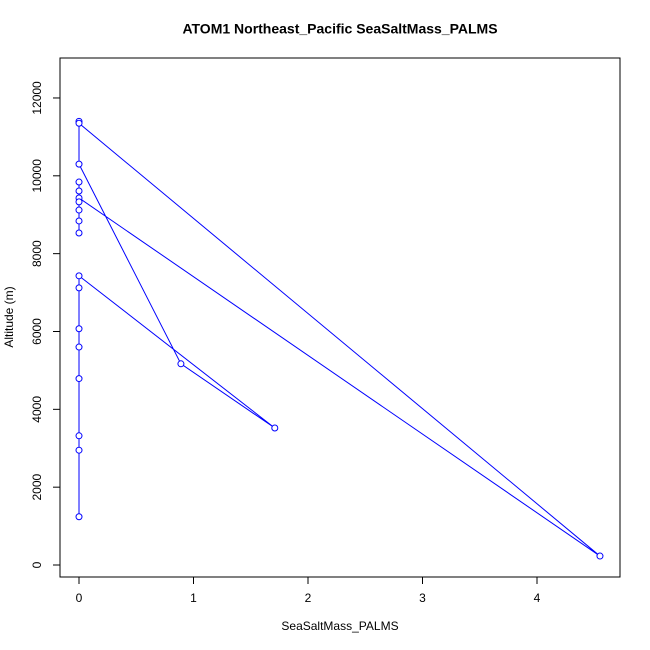 The width and height of the screenshot is (650, 650). What do you see at coordinates (37, 98) in the screenshot?
I see `y-tick-label: 12000` at bounding box center [37, 98].